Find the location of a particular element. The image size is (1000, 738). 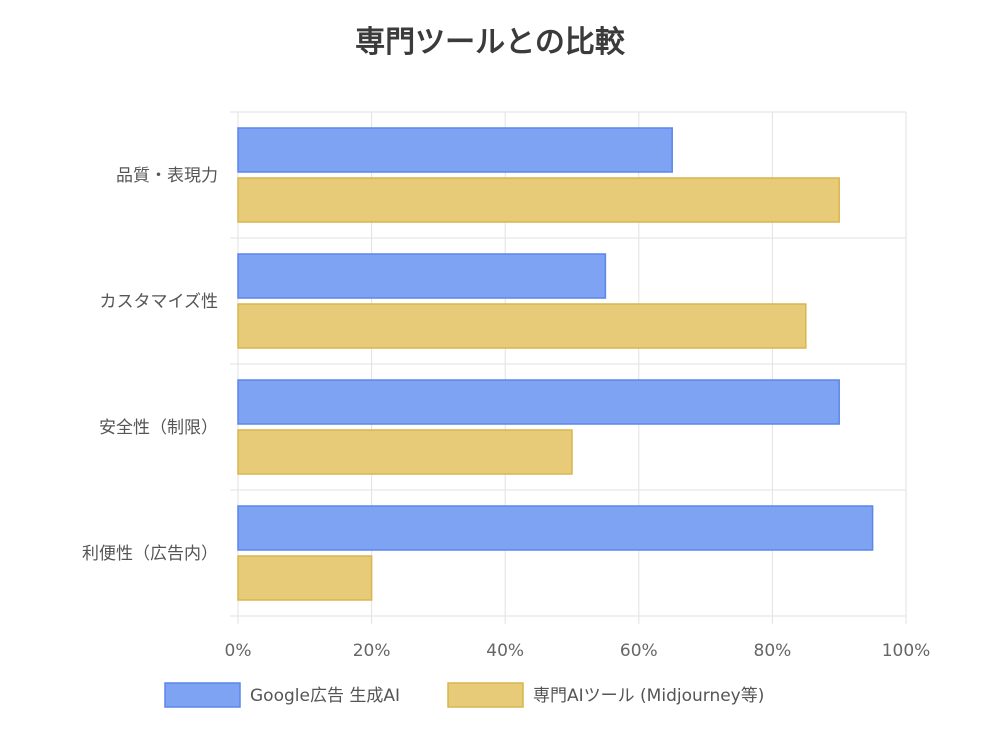

x-tick-label: 100% is located at coordinates (906, 651).